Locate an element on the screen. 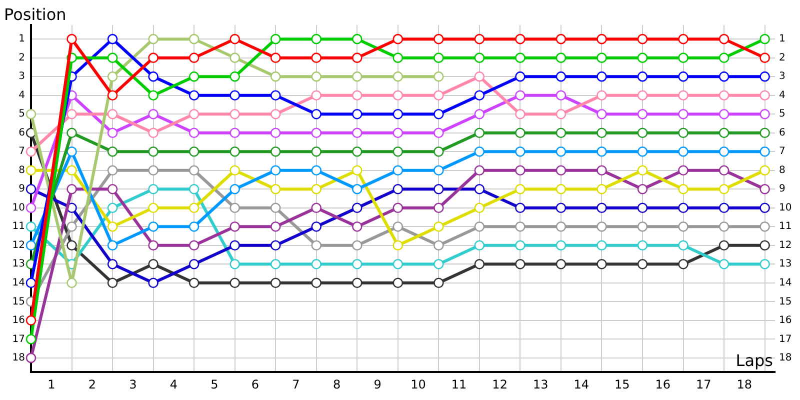 The image size is (800, 400). x-tick-label: 7 is located at coordinates (296, 384).